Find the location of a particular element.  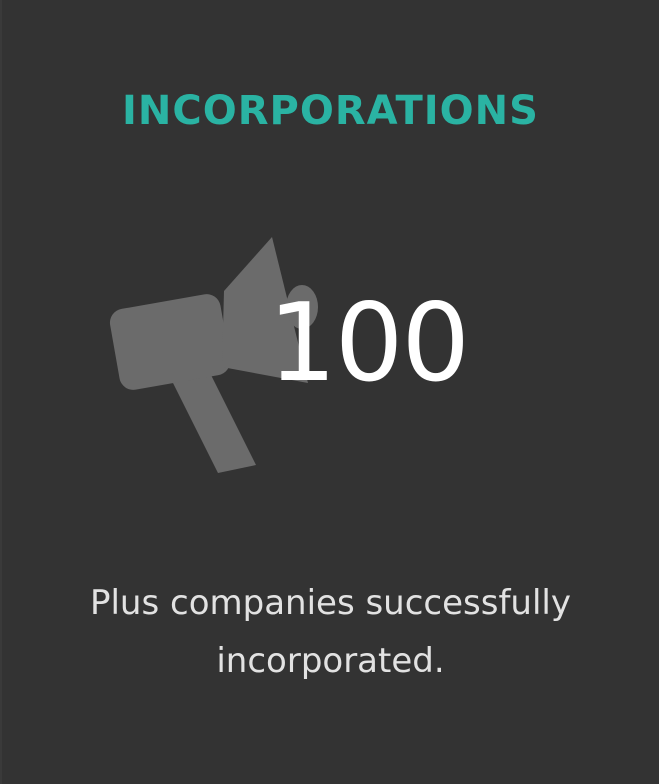

description-line-1: Plus companies successfully is located at coordinates (330, 603).